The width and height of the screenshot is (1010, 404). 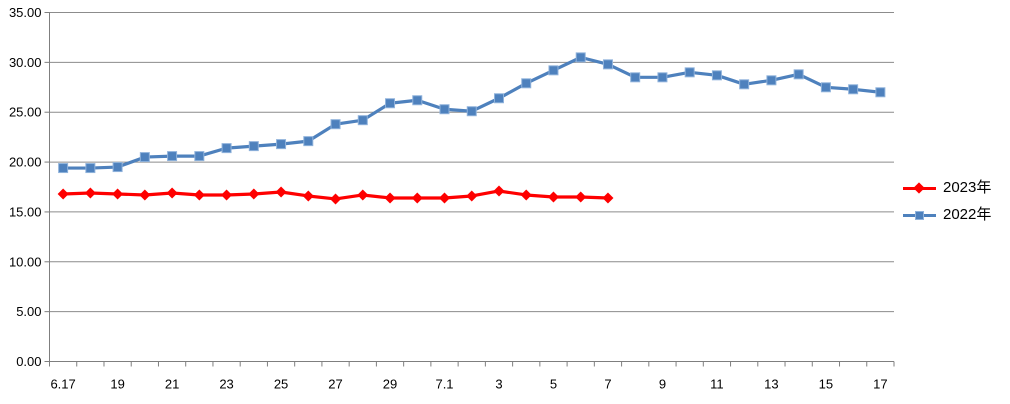 I want to click on x-axis-label: 7.1, so click(x=444, y=384).